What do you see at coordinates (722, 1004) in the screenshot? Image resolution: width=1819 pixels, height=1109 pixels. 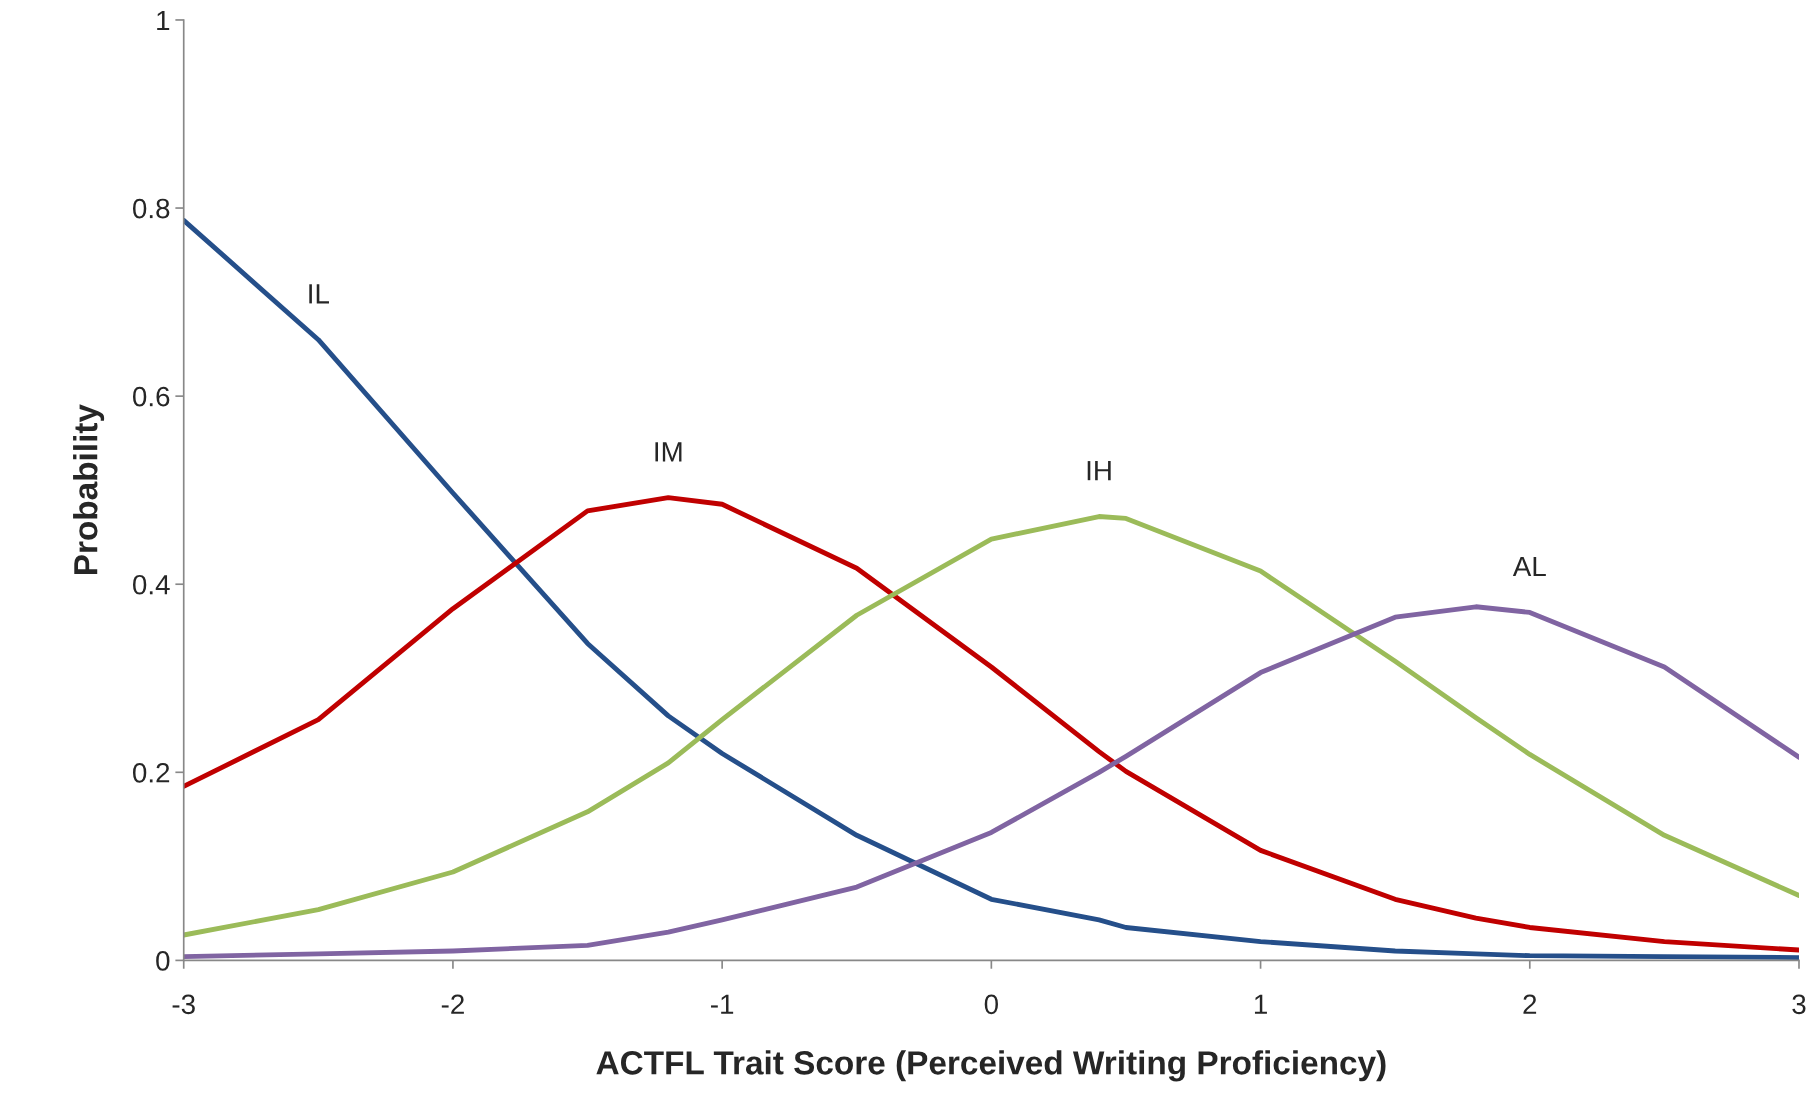 I see `x-tick-label: -1` at bounding box center [722, 1004].